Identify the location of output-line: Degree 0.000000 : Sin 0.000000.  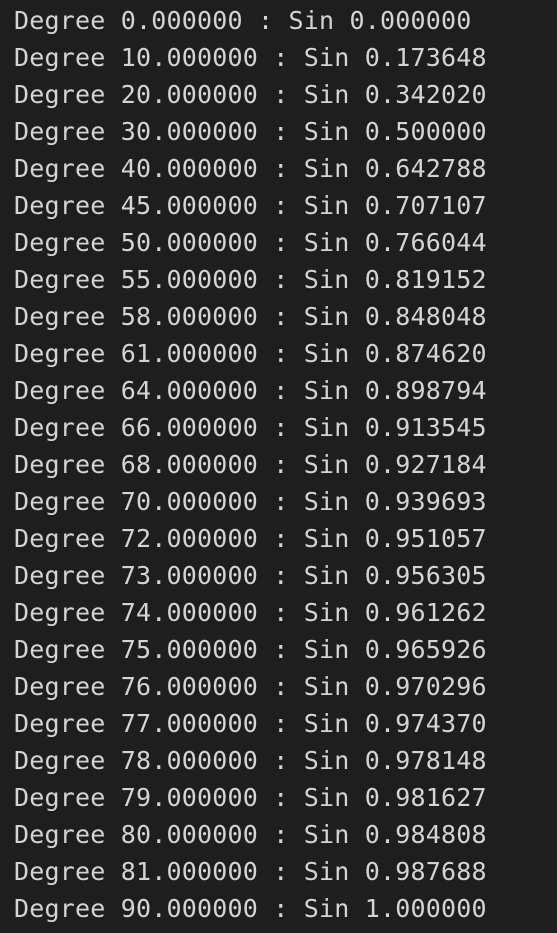
(243, 20).